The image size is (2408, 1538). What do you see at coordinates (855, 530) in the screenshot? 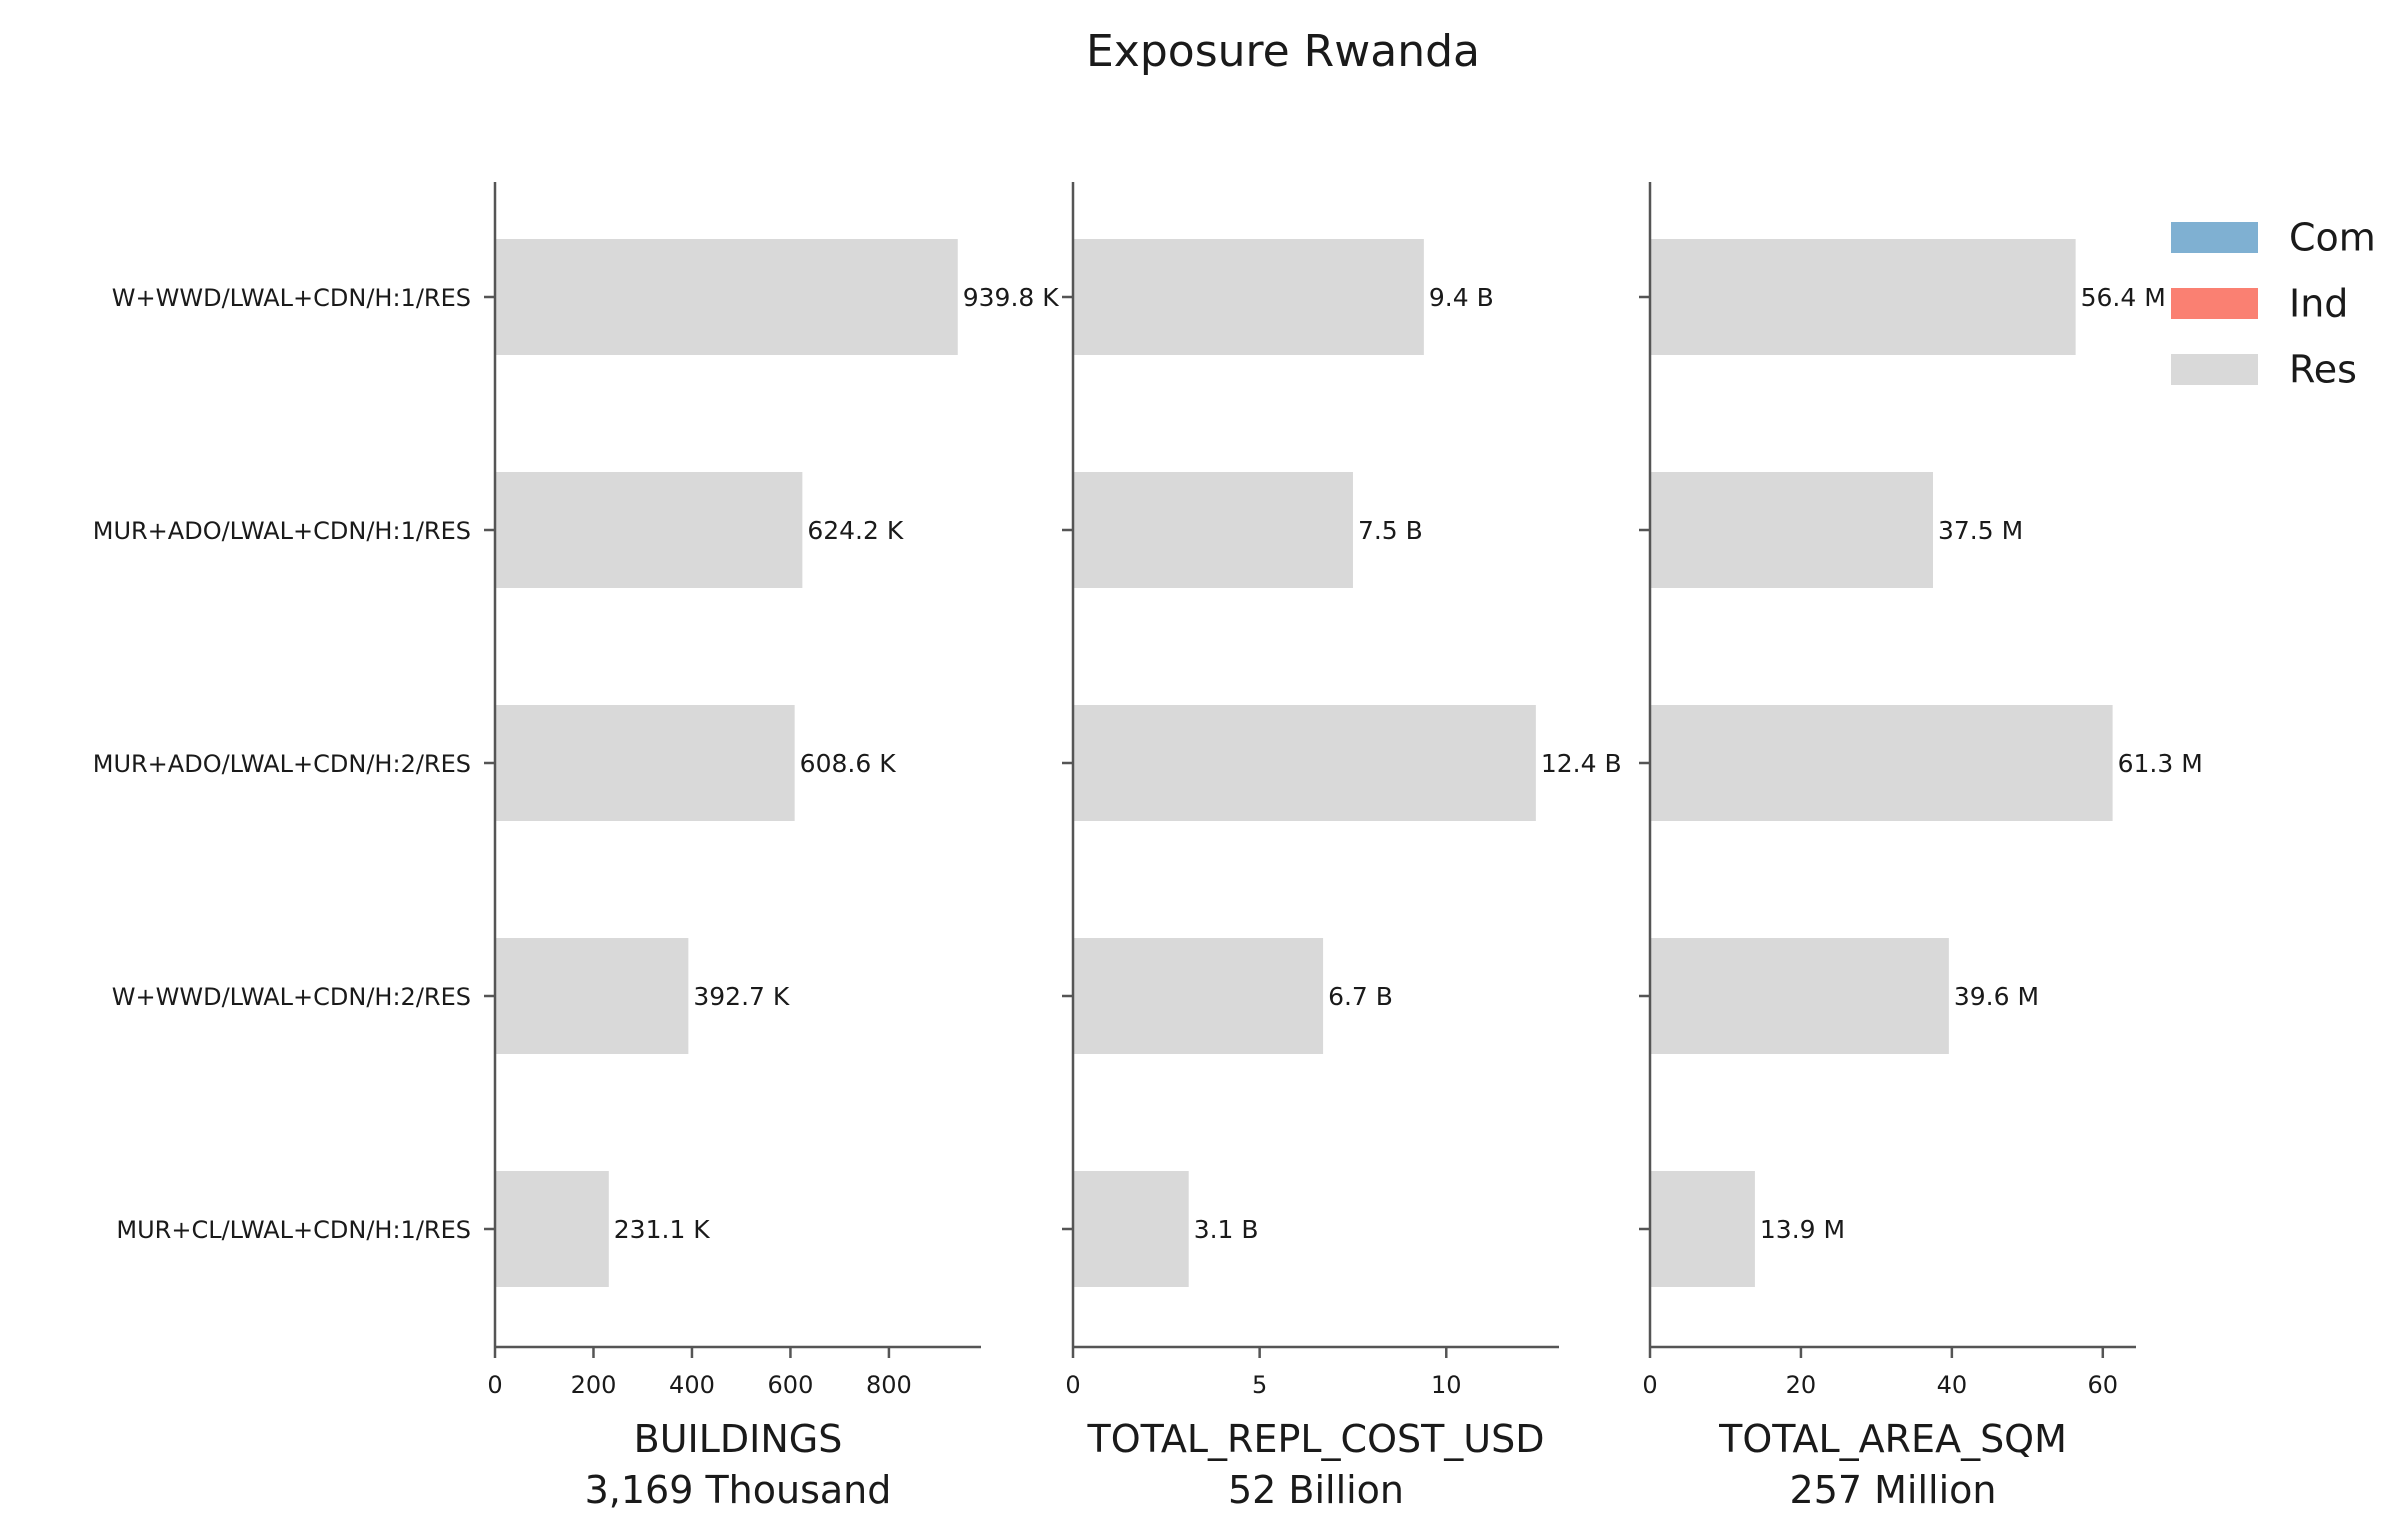
I see `data-label: 624.2 K` at bounding box center [855, 530].